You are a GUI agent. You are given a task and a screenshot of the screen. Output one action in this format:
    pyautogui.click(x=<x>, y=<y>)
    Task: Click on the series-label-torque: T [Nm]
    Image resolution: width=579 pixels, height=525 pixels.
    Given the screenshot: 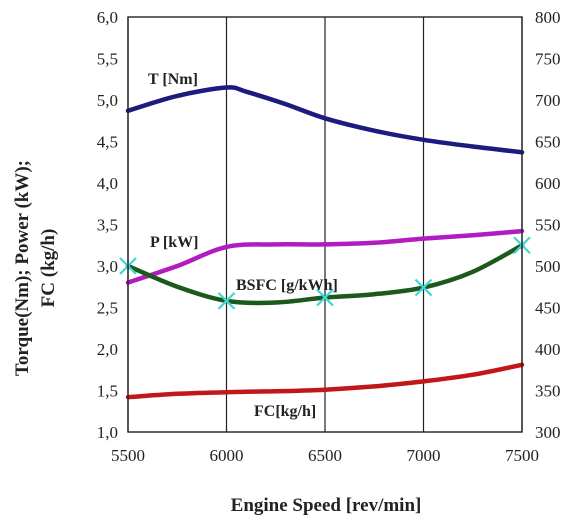 What is the action you would take?
    pyautogui.click(x=173, y=79)
    